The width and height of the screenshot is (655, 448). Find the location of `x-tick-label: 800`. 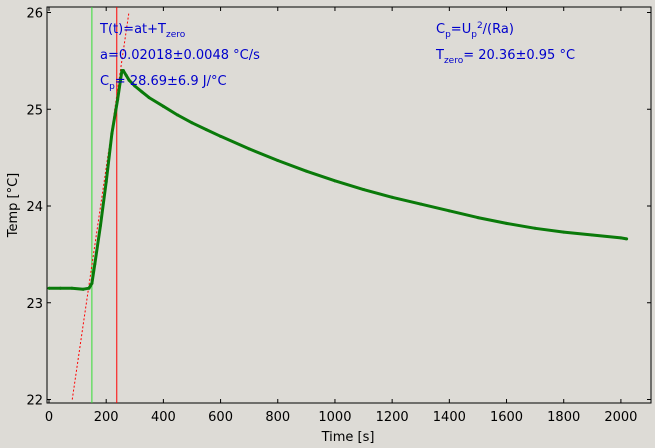

x-tick-label: 800 is located at coordinates (277, 417).